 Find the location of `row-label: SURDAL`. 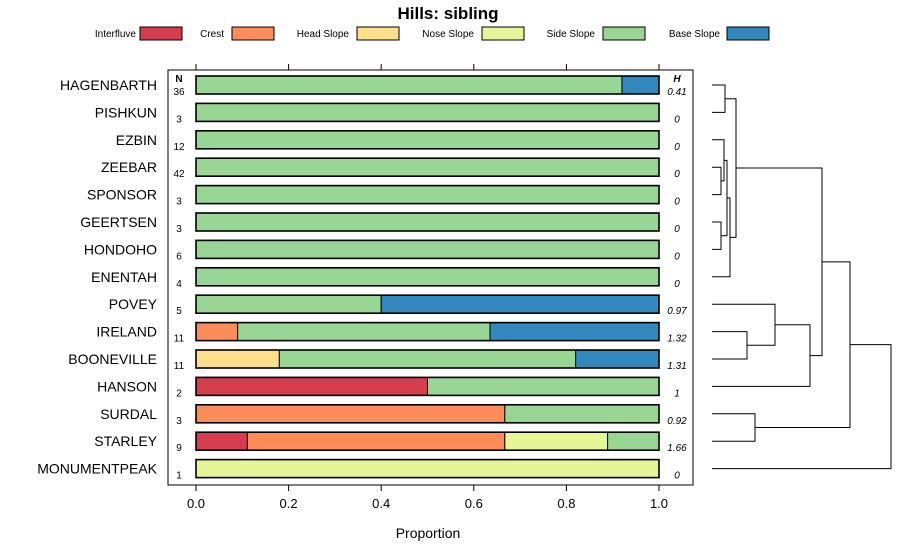

row-label: SURDAL is located at coordinates (128, 414).